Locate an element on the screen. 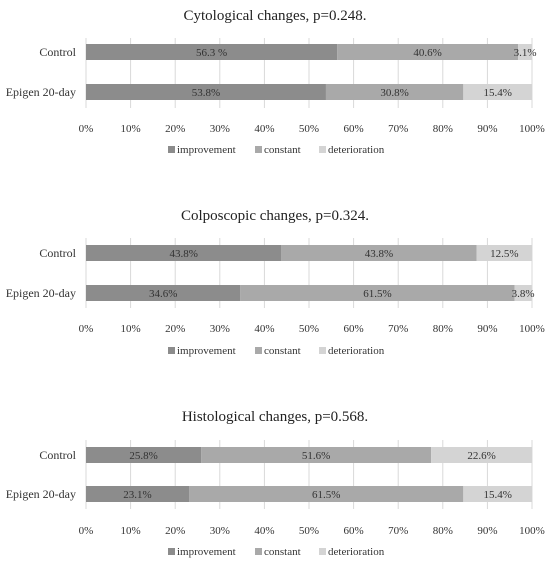  bar-label-deterioration-3-2: 15.4% is located at coordinates (497, 495).